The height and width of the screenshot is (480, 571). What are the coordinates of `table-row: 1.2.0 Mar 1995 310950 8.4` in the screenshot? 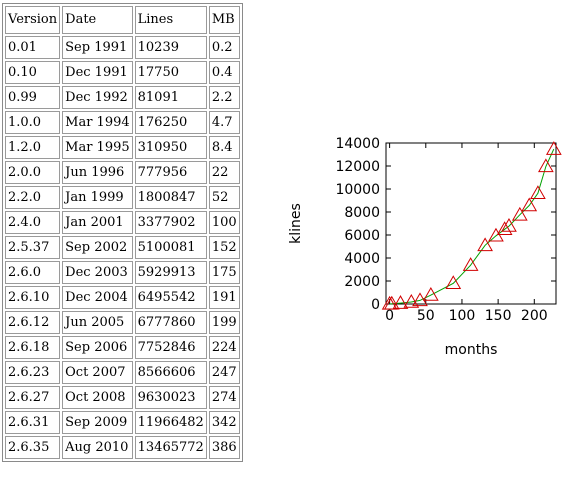 It's located at (122, 147).